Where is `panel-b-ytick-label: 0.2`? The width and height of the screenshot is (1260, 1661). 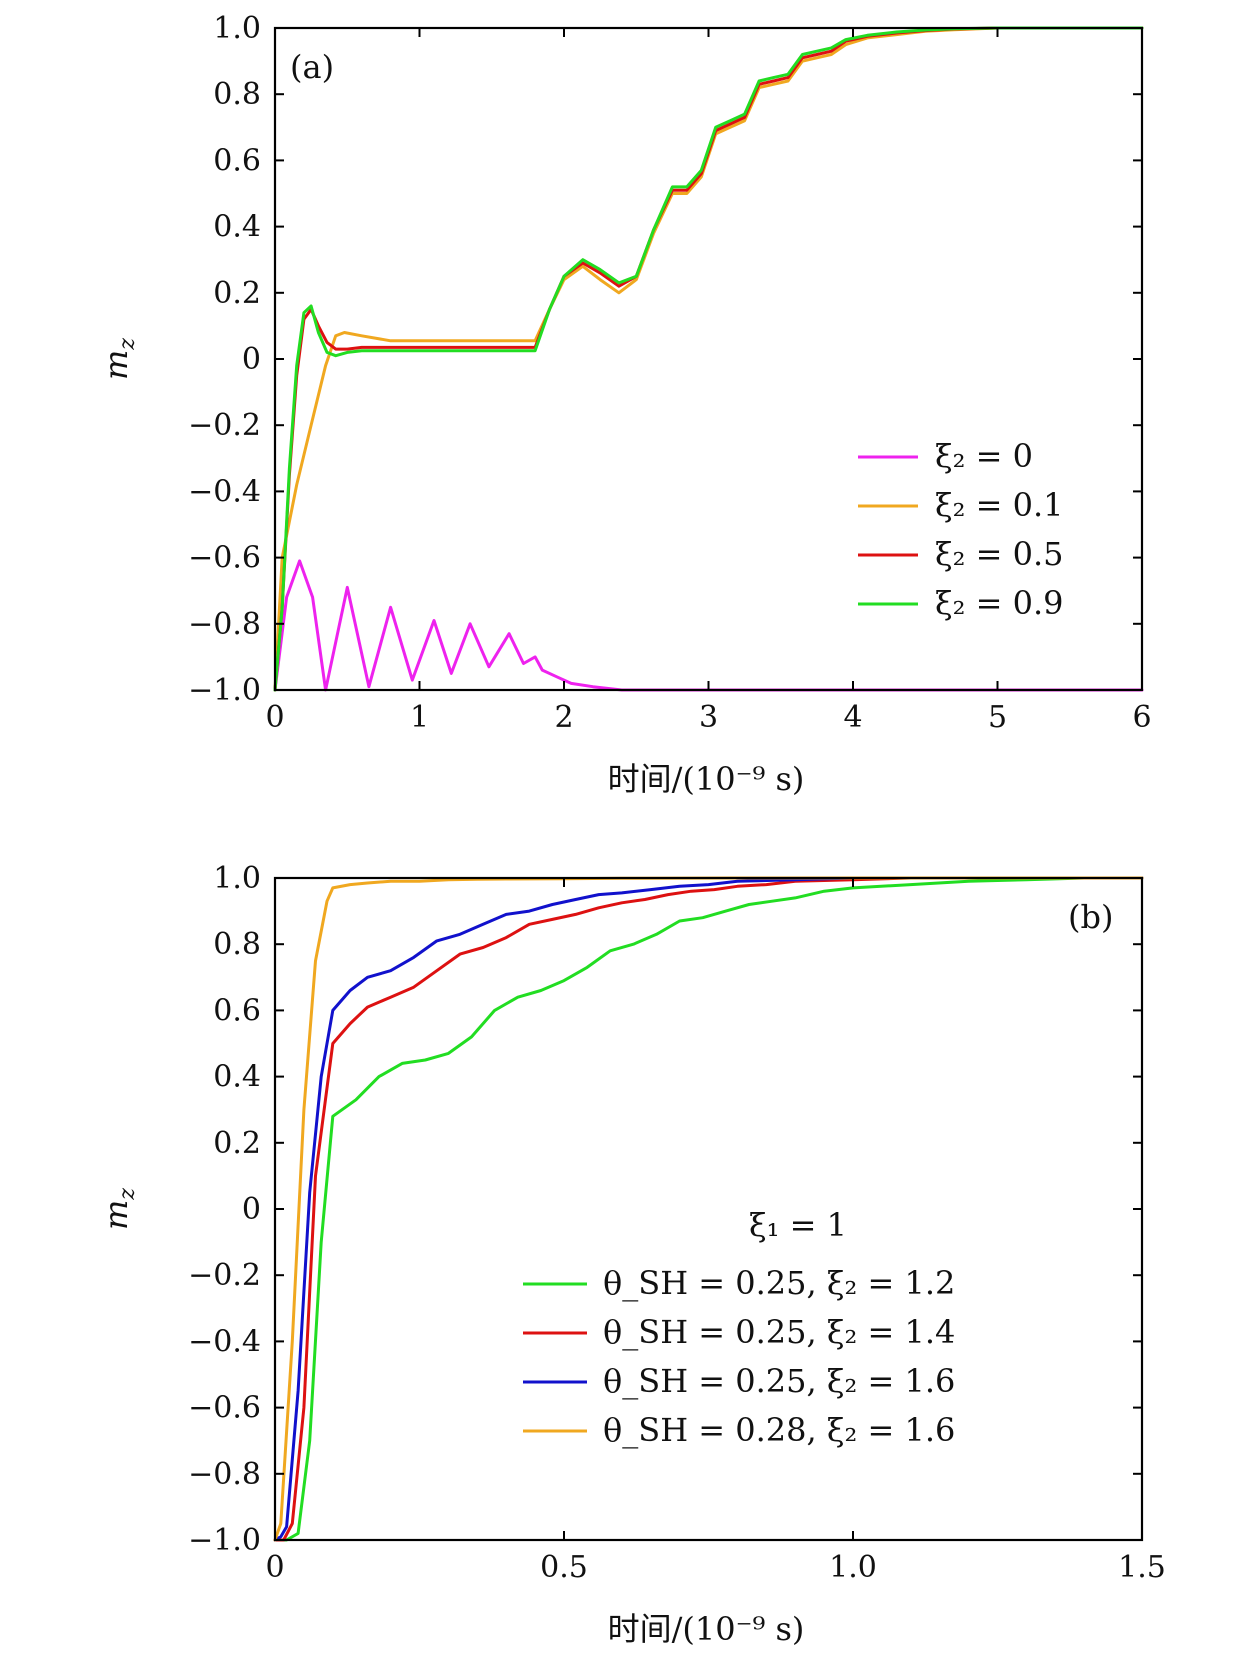
panel-b-ytick-label: 0.2 is located at coordinates (237, 1143).